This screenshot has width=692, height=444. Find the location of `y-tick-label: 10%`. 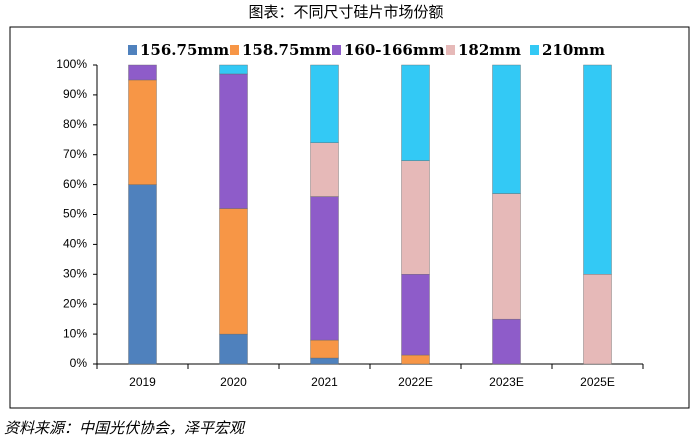

y-tick-label: 10% is located at coordinates (75, 333).